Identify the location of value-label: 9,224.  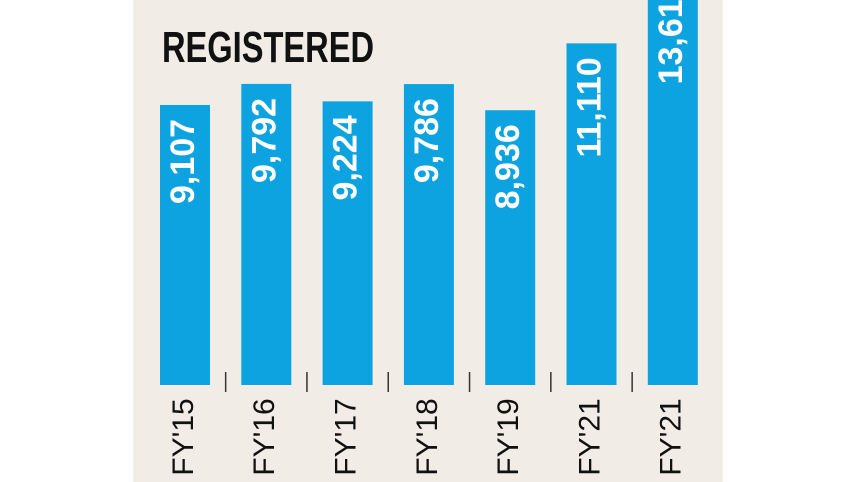
(346, 157).